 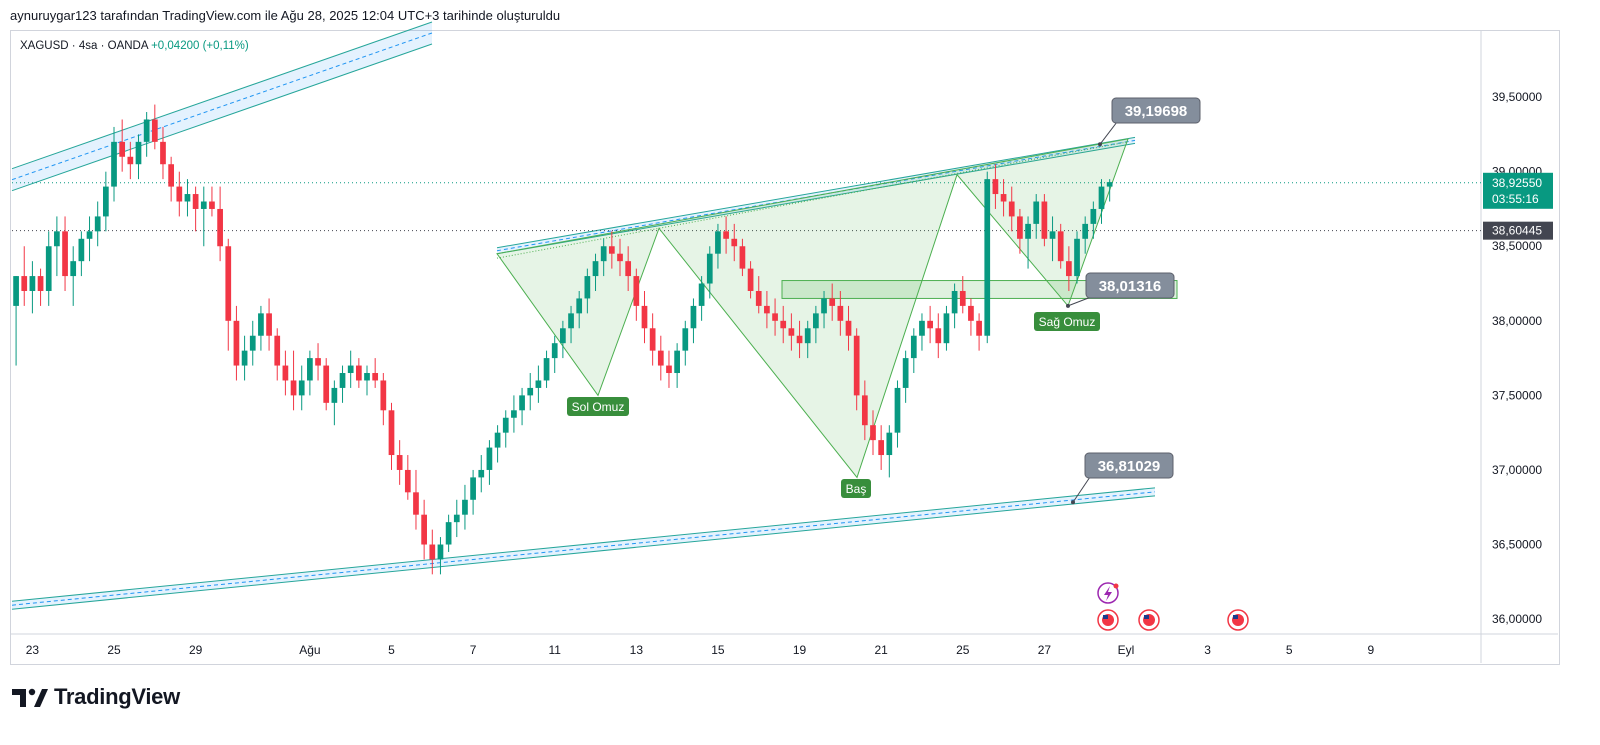 What do you see at coordinates (979, 289) in the screenshot?
I see `support-band` at bounding box center [979, 289].